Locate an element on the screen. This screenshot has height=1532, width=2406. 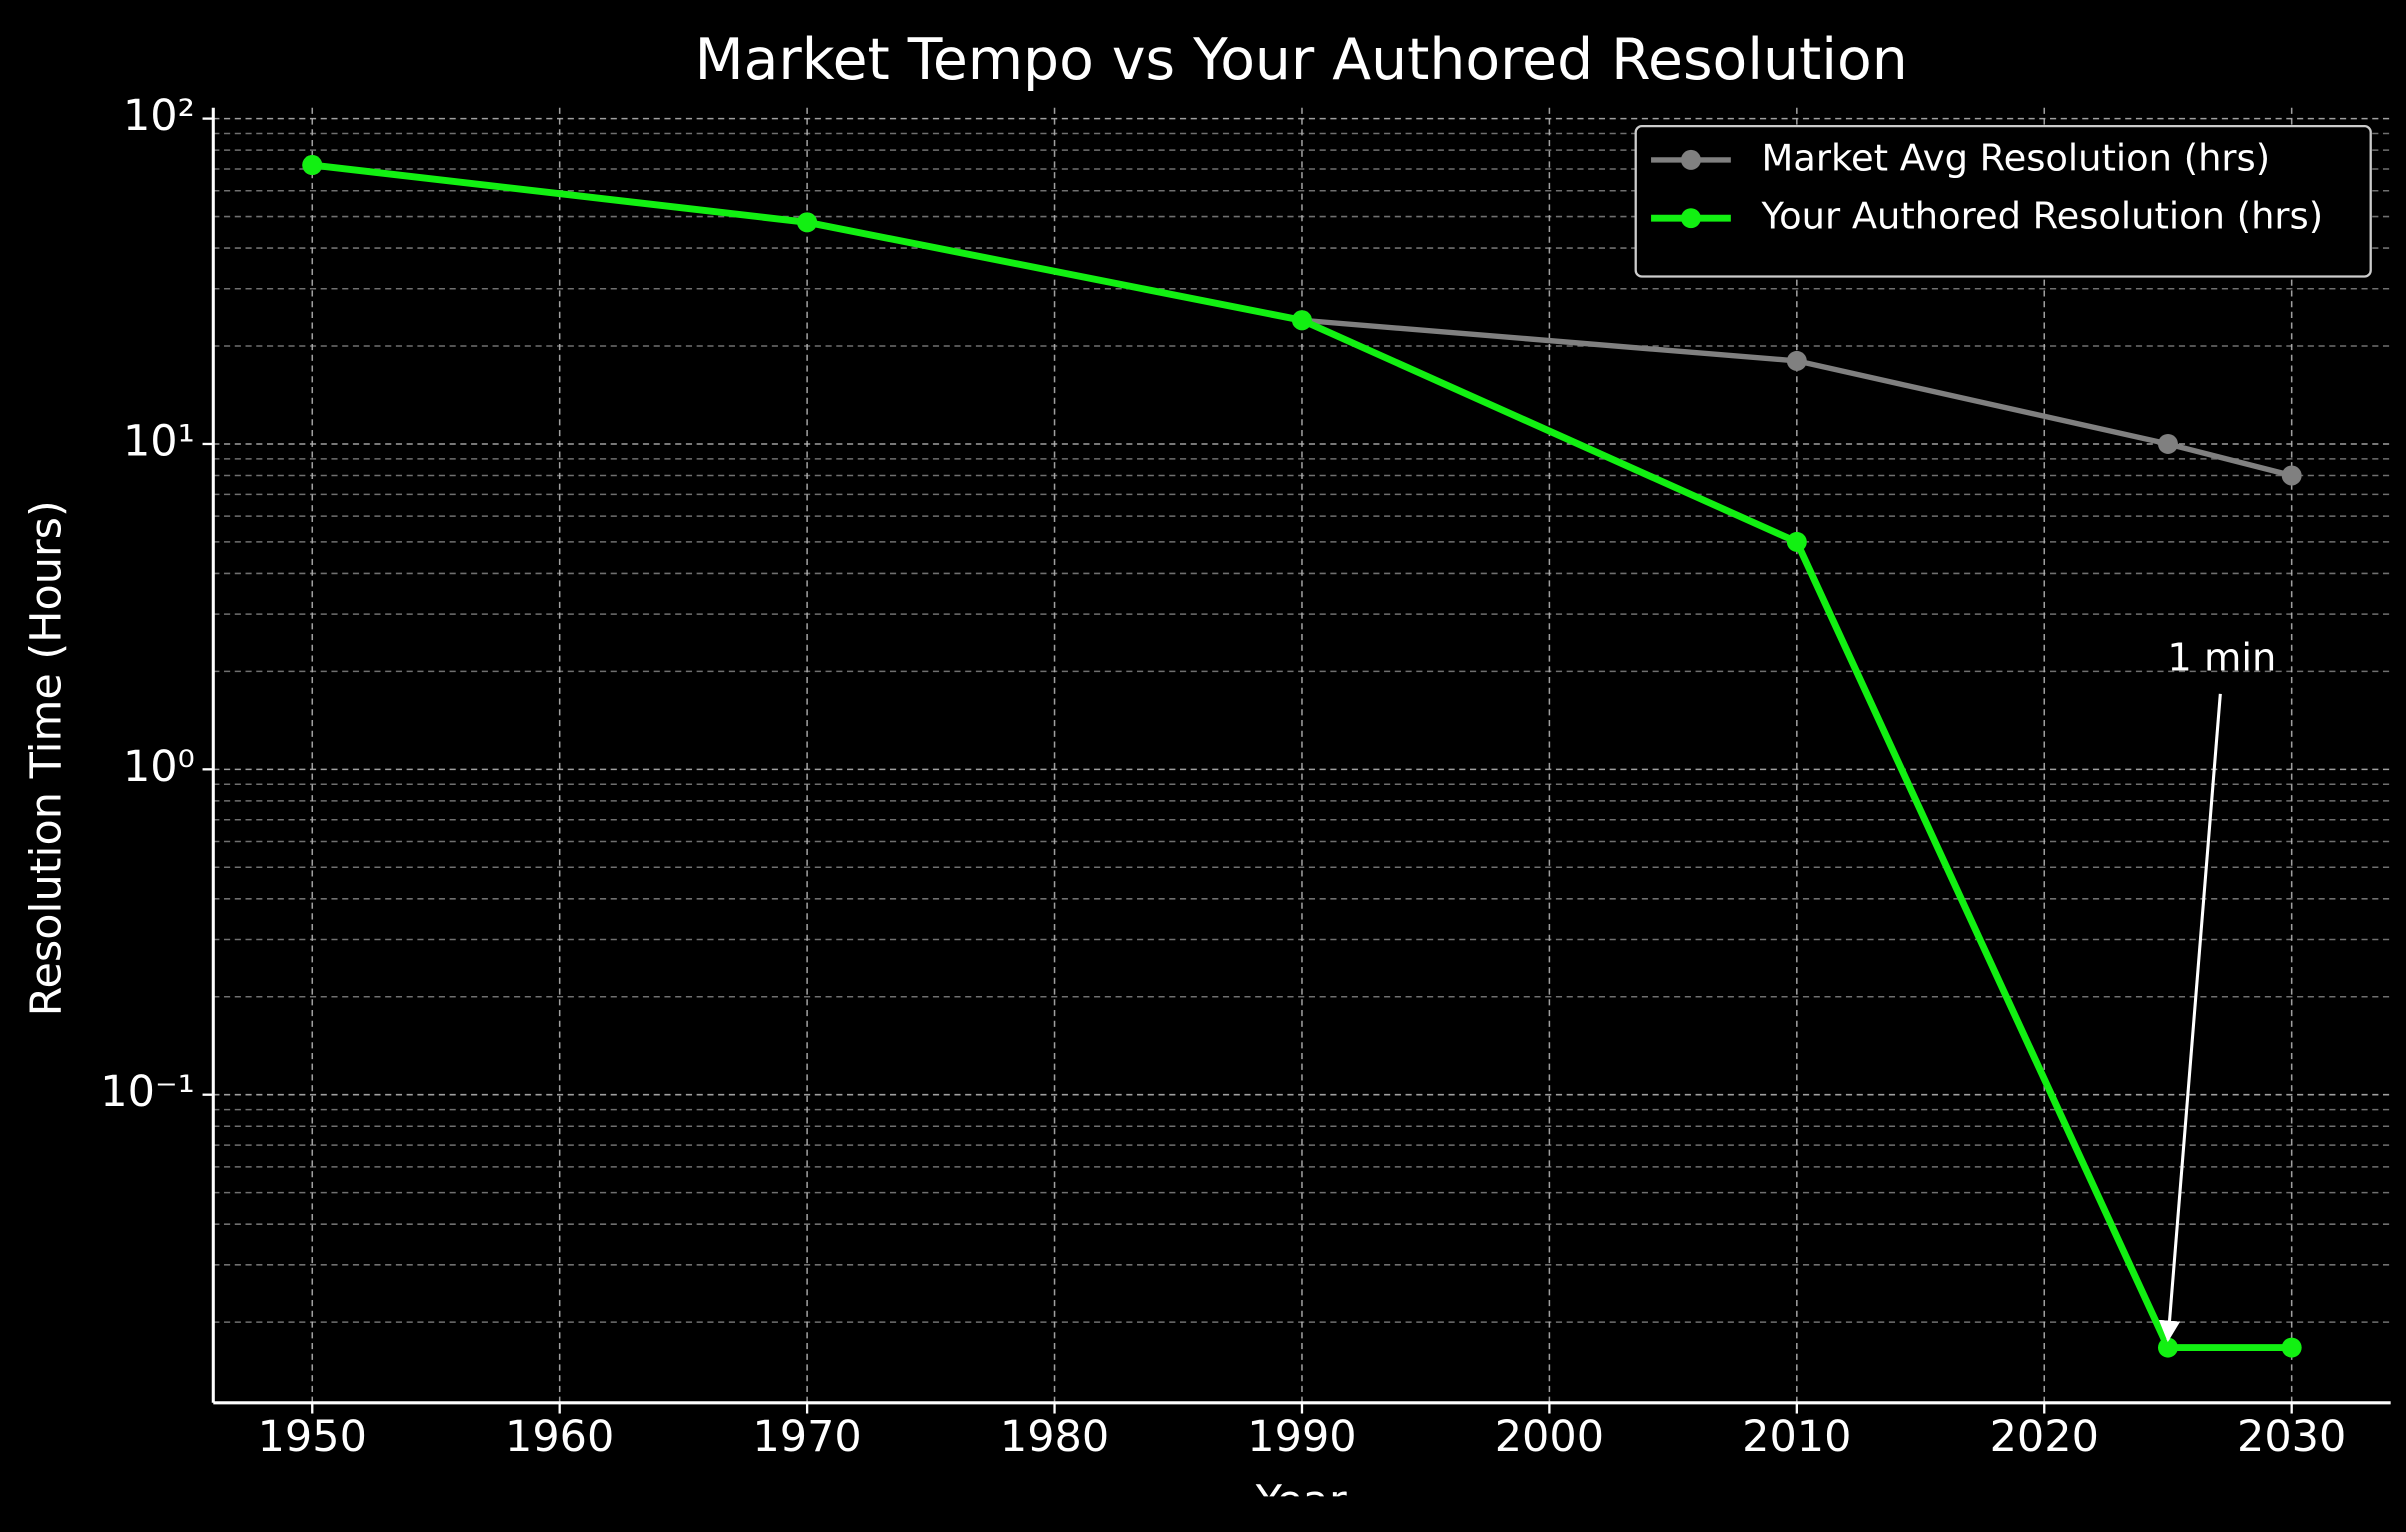
x-tick-label: 1980 is located at coordinates (1054, 1437).